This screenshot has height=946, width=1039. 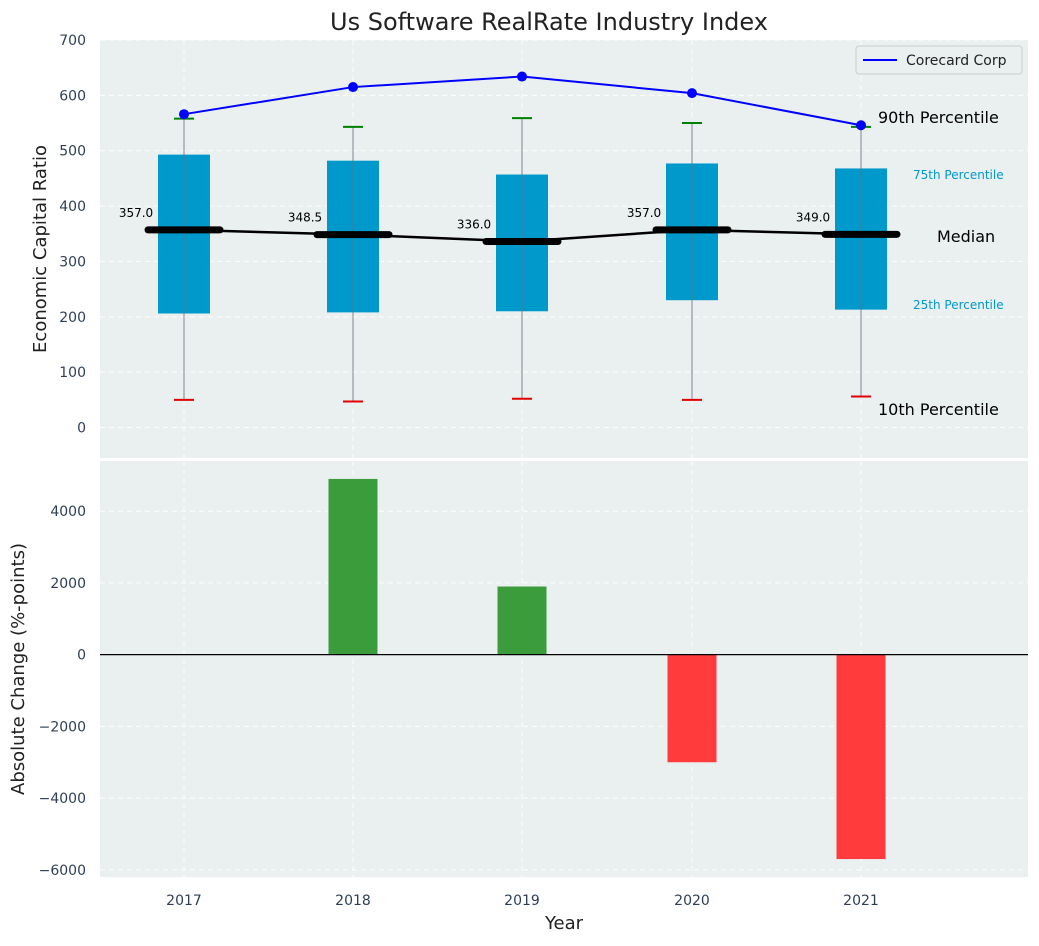 What do you see at coordinates (184, 114) in the screenshot?
I see `company-point-2017` at bounding box center [184, 114].